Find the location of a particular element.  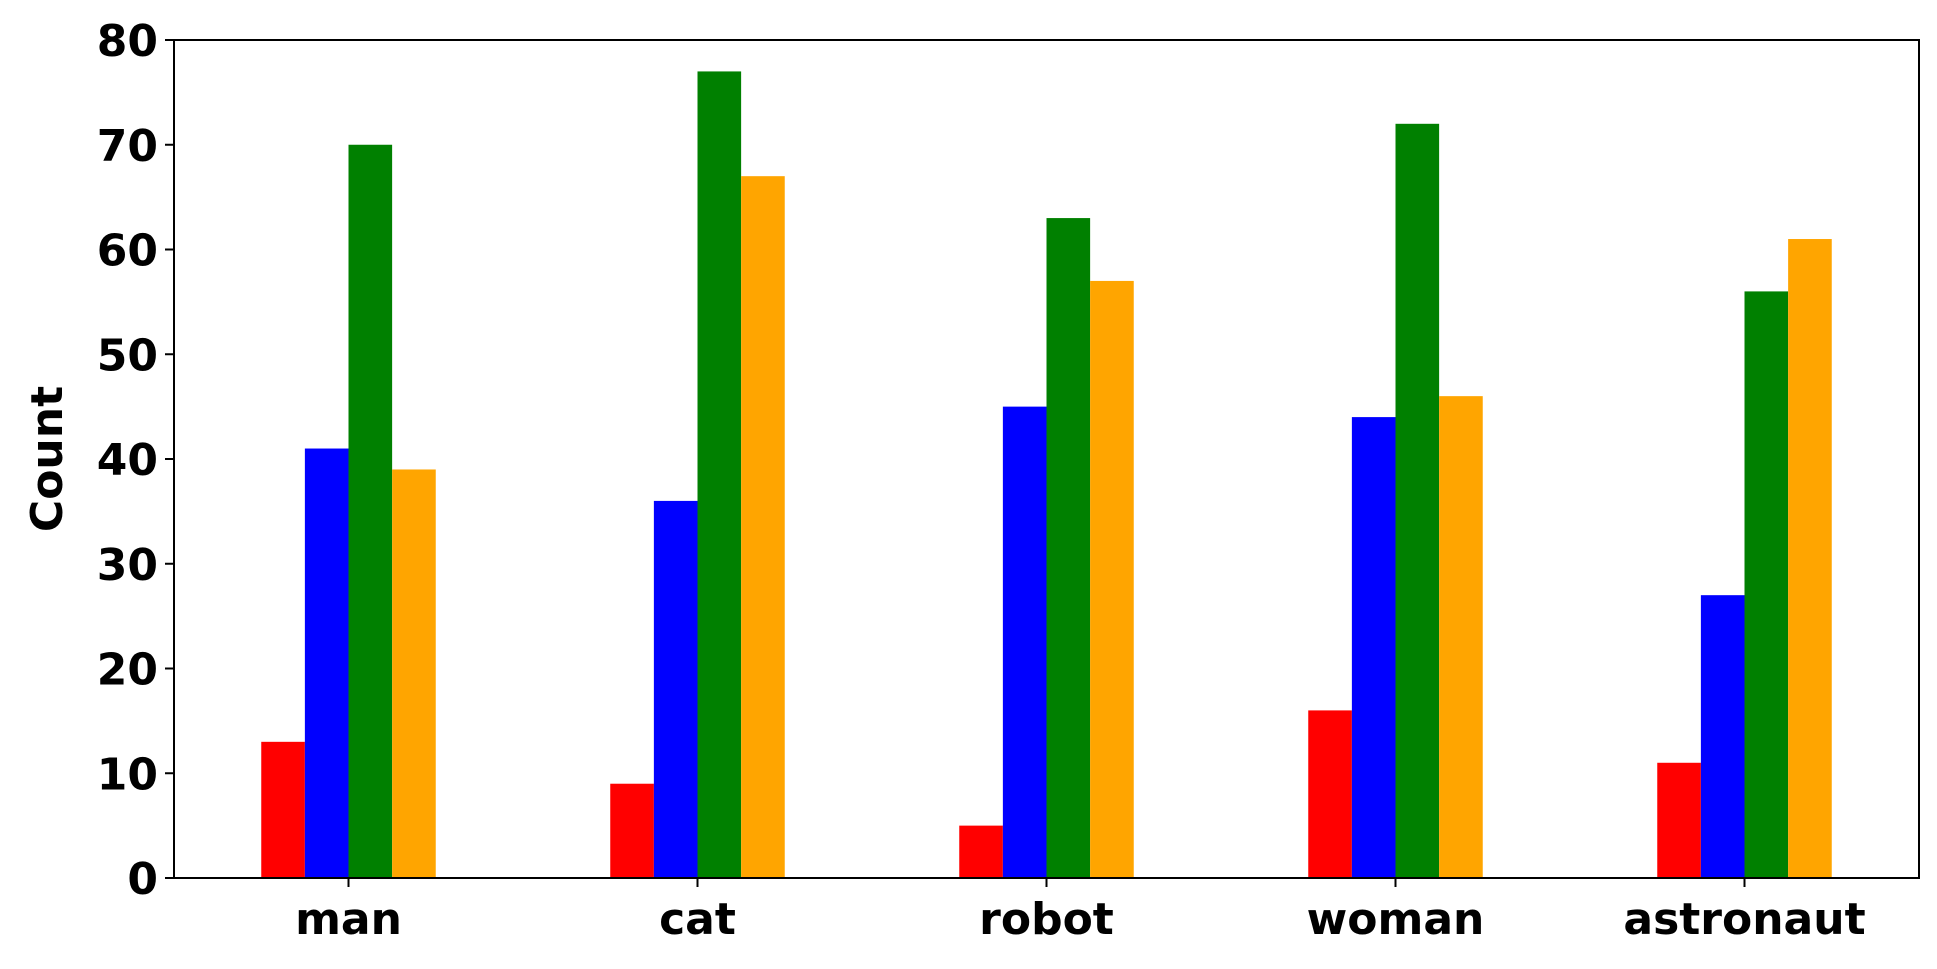

x-tick-label: astronaut is located at coordinates (1744, 919).